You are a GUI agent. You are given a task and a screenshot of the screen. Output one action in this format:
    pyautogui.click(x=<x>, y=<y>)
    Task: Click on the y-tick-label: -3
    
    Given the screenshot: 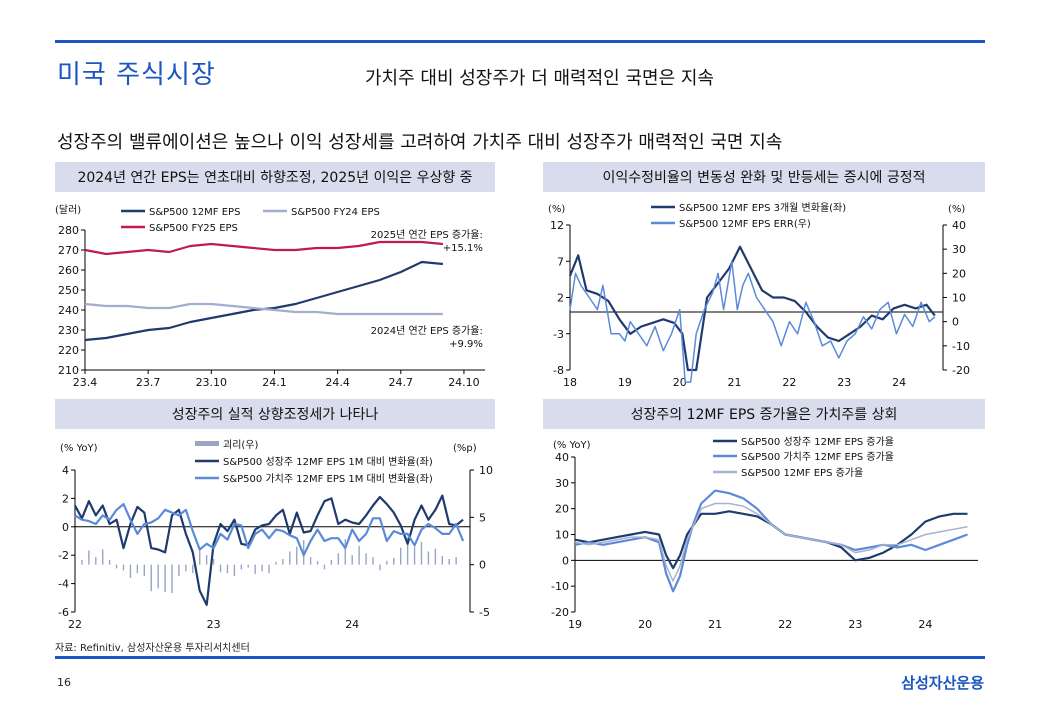 What is the action you would take?
    pyautogui.click(x=558, y=334)
    